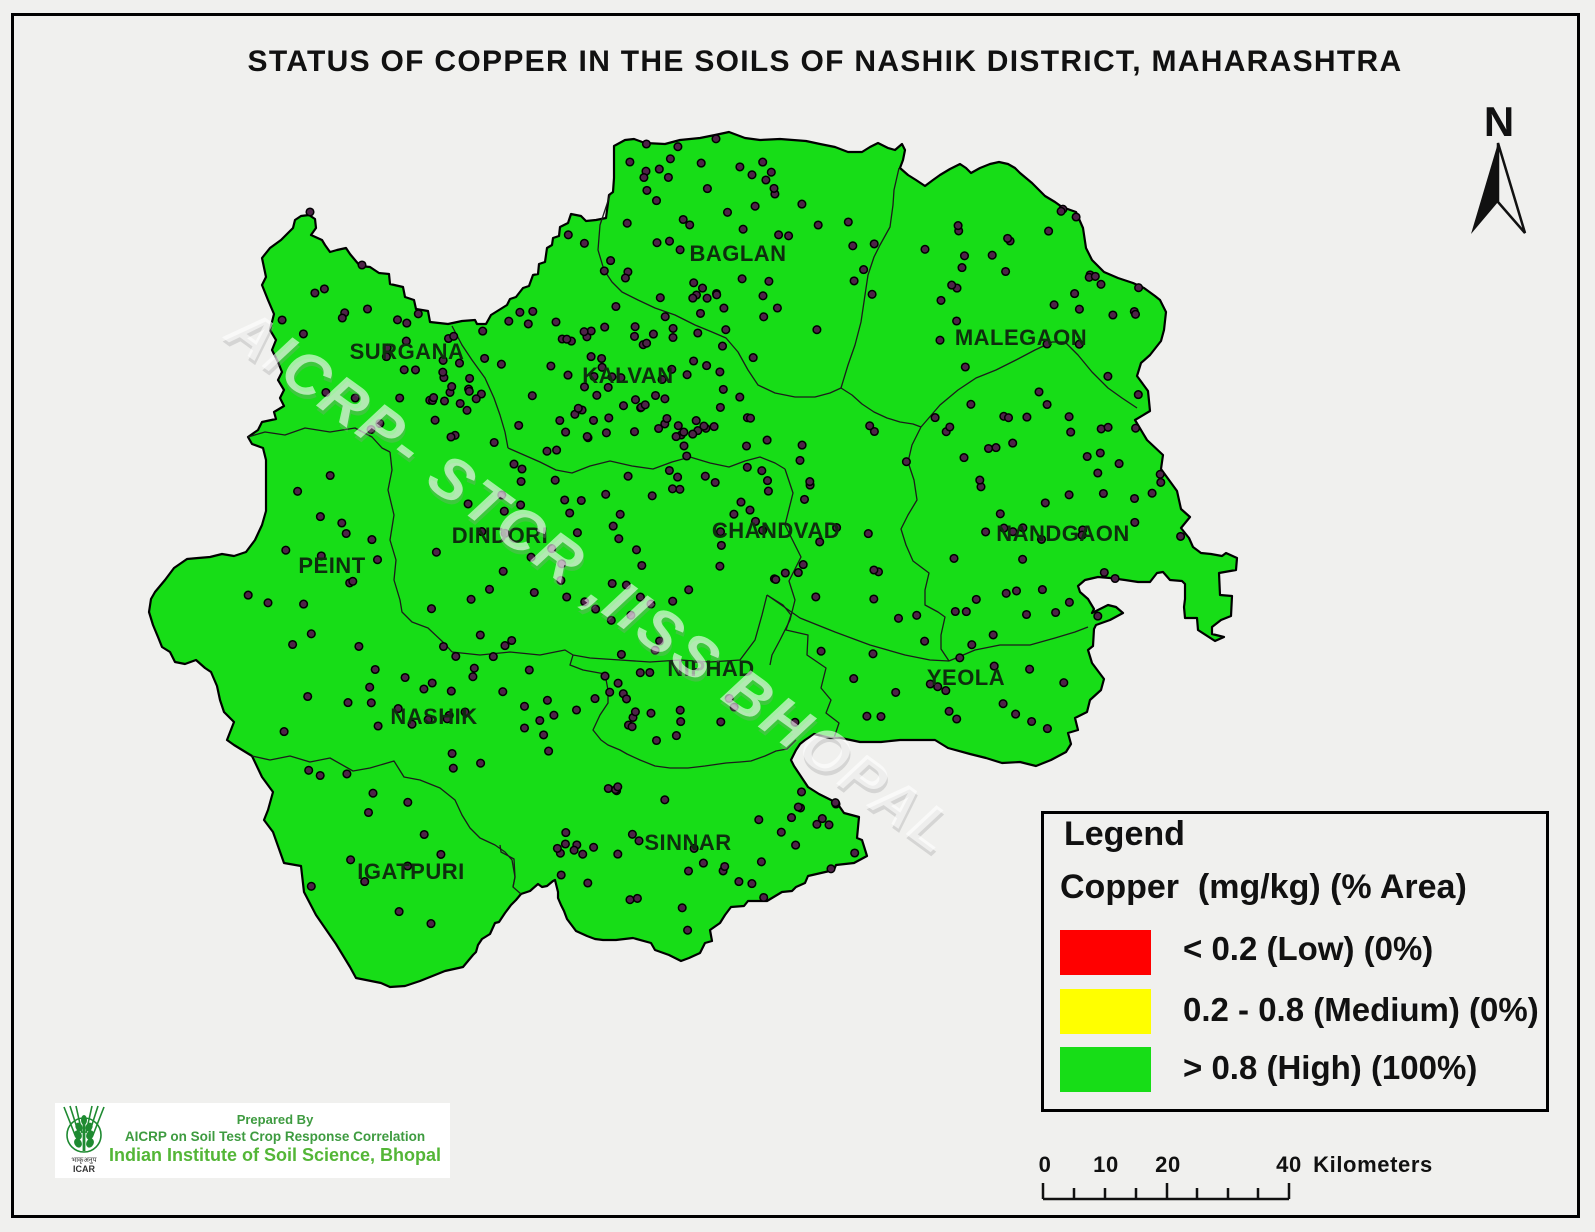  What do you see at coordinates (500, 535) in the screenshot?
I see `svg-text: DINDORI` at bounding box center [500, 535].